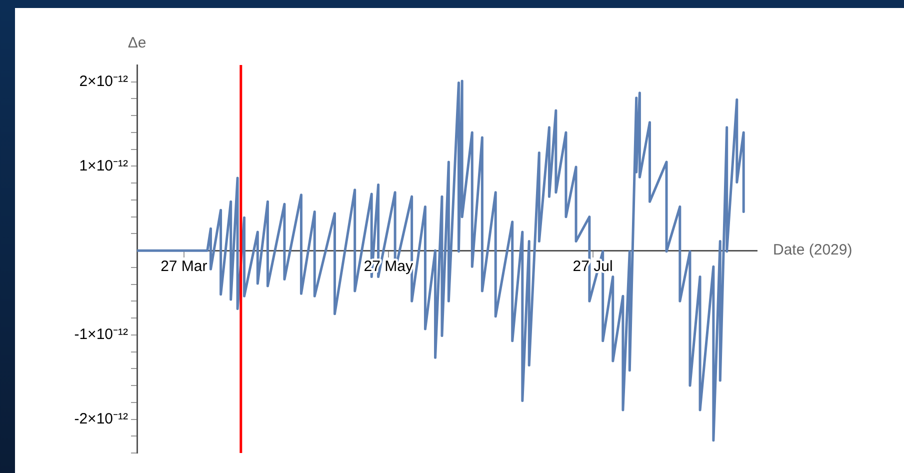 The image size is (904, 473). I want to click on y-tick-label: 2×10⁻¹², so click(103, 81).